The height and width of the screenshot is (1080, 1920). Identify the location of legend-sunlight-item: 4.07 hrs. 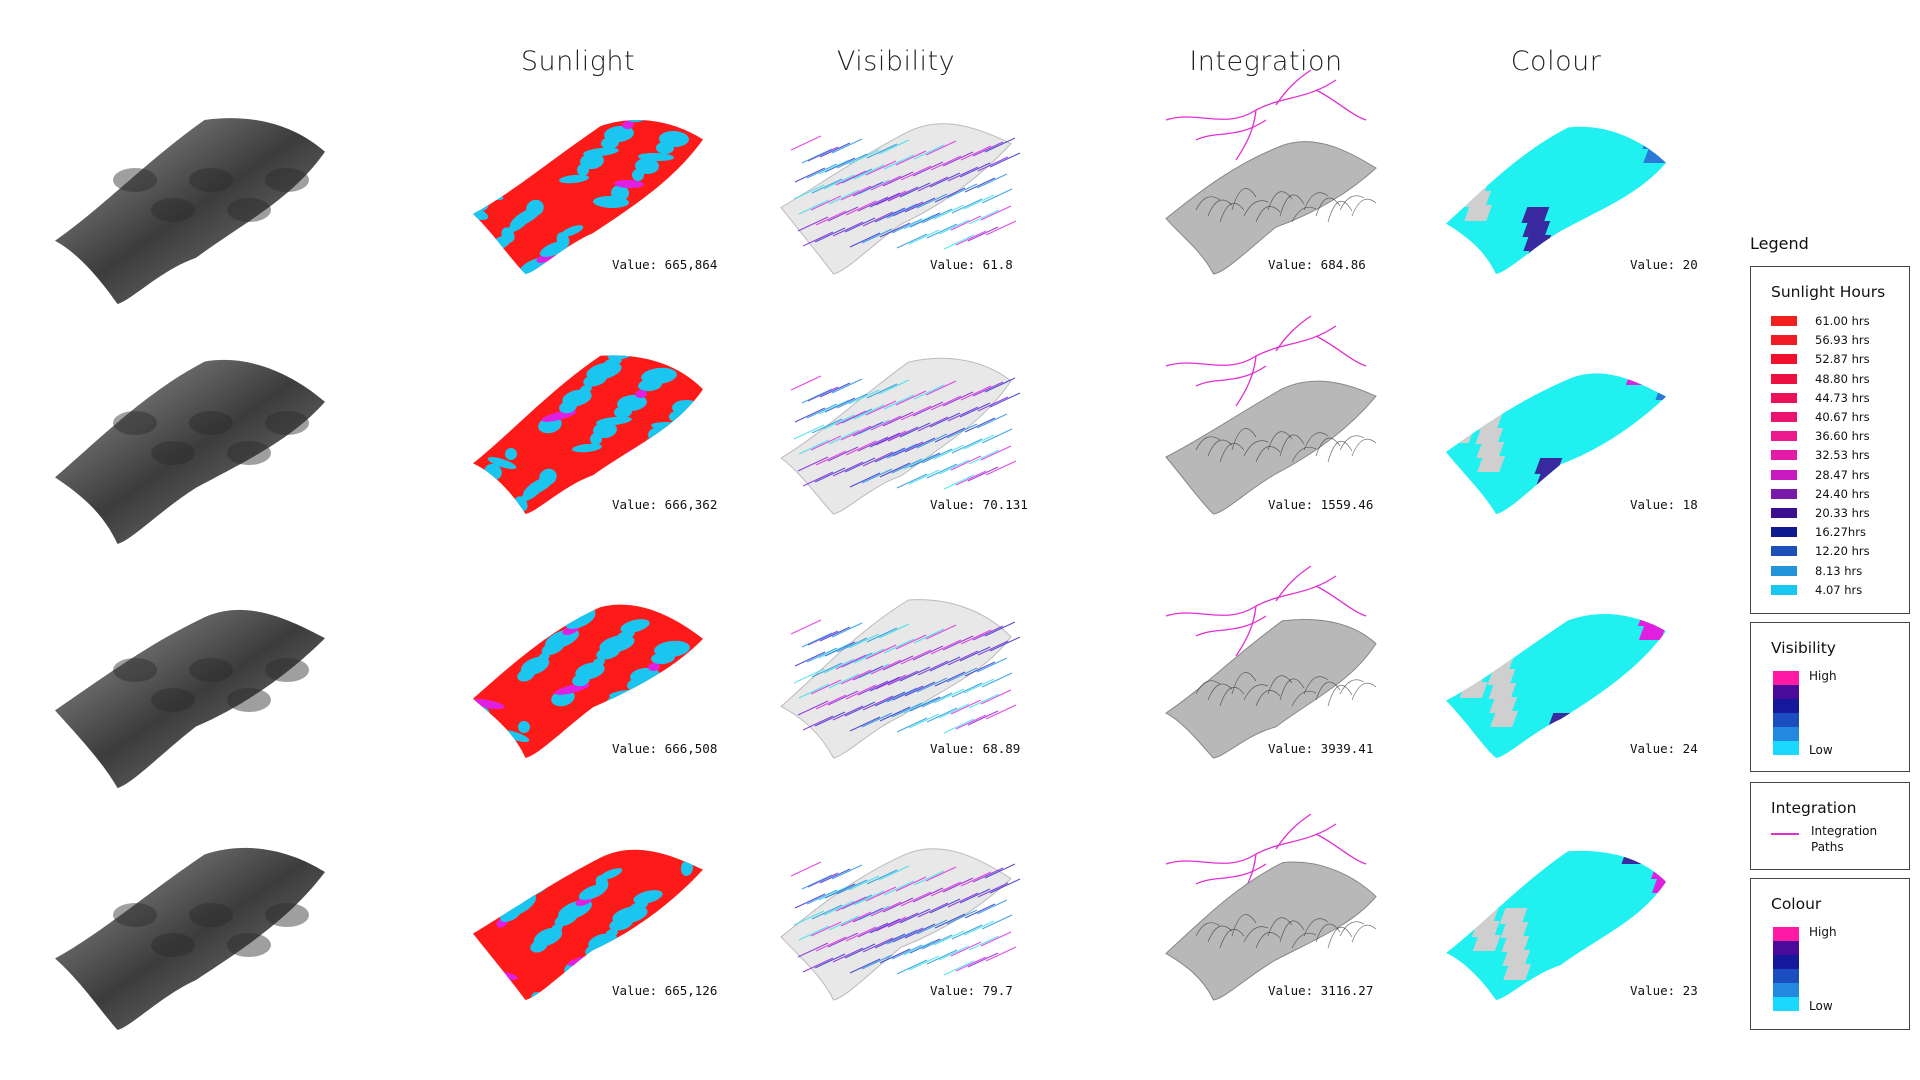
(1816, 590).